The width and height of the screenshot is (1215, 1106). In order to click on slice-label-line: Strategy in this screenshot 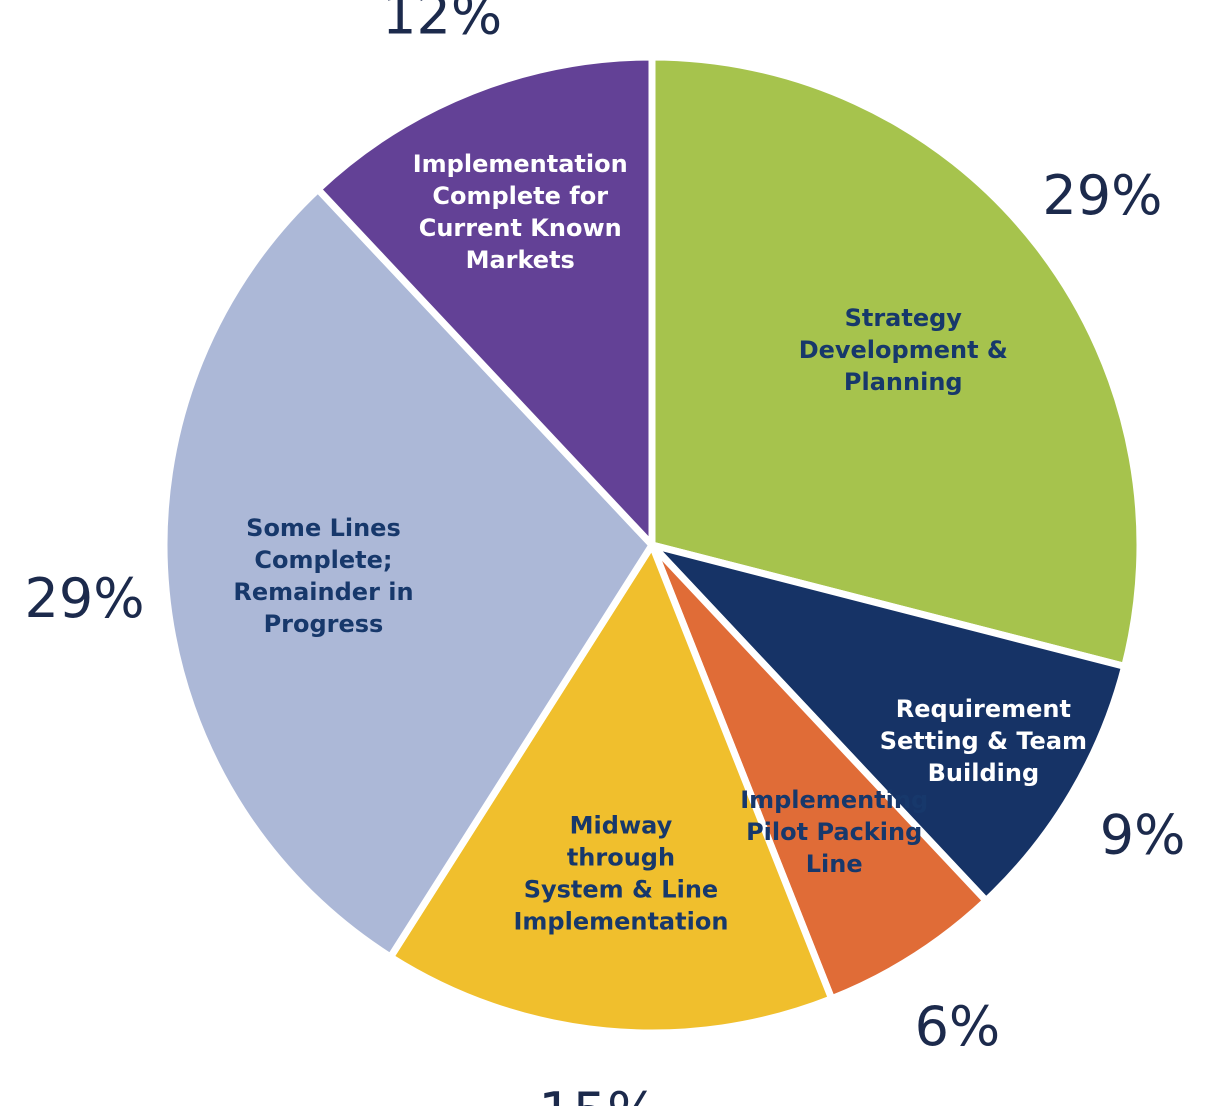, I will do `click(904, 318)`.